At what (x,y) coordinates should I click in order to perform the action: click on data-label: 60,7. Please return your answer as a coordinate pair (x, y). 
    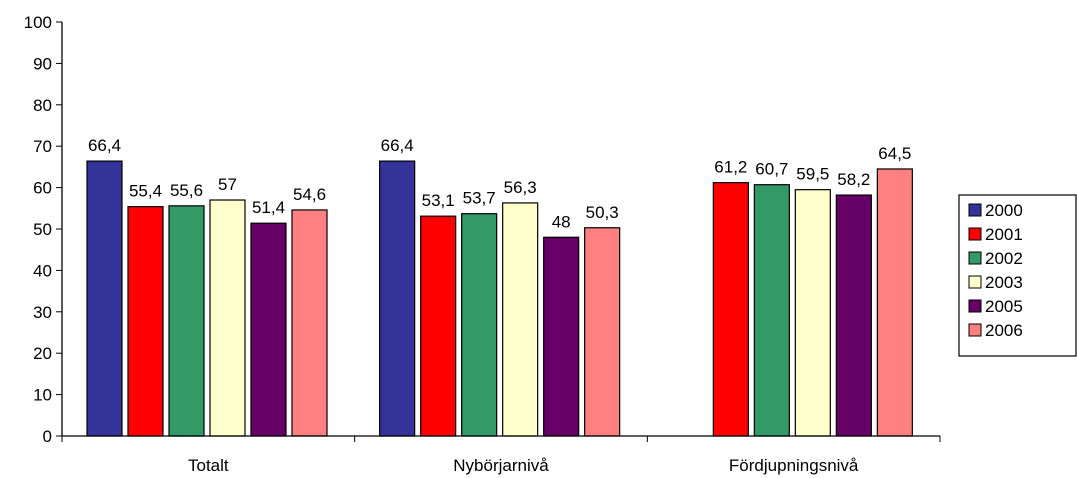
    Looking at the image, I should click on (771, 169).